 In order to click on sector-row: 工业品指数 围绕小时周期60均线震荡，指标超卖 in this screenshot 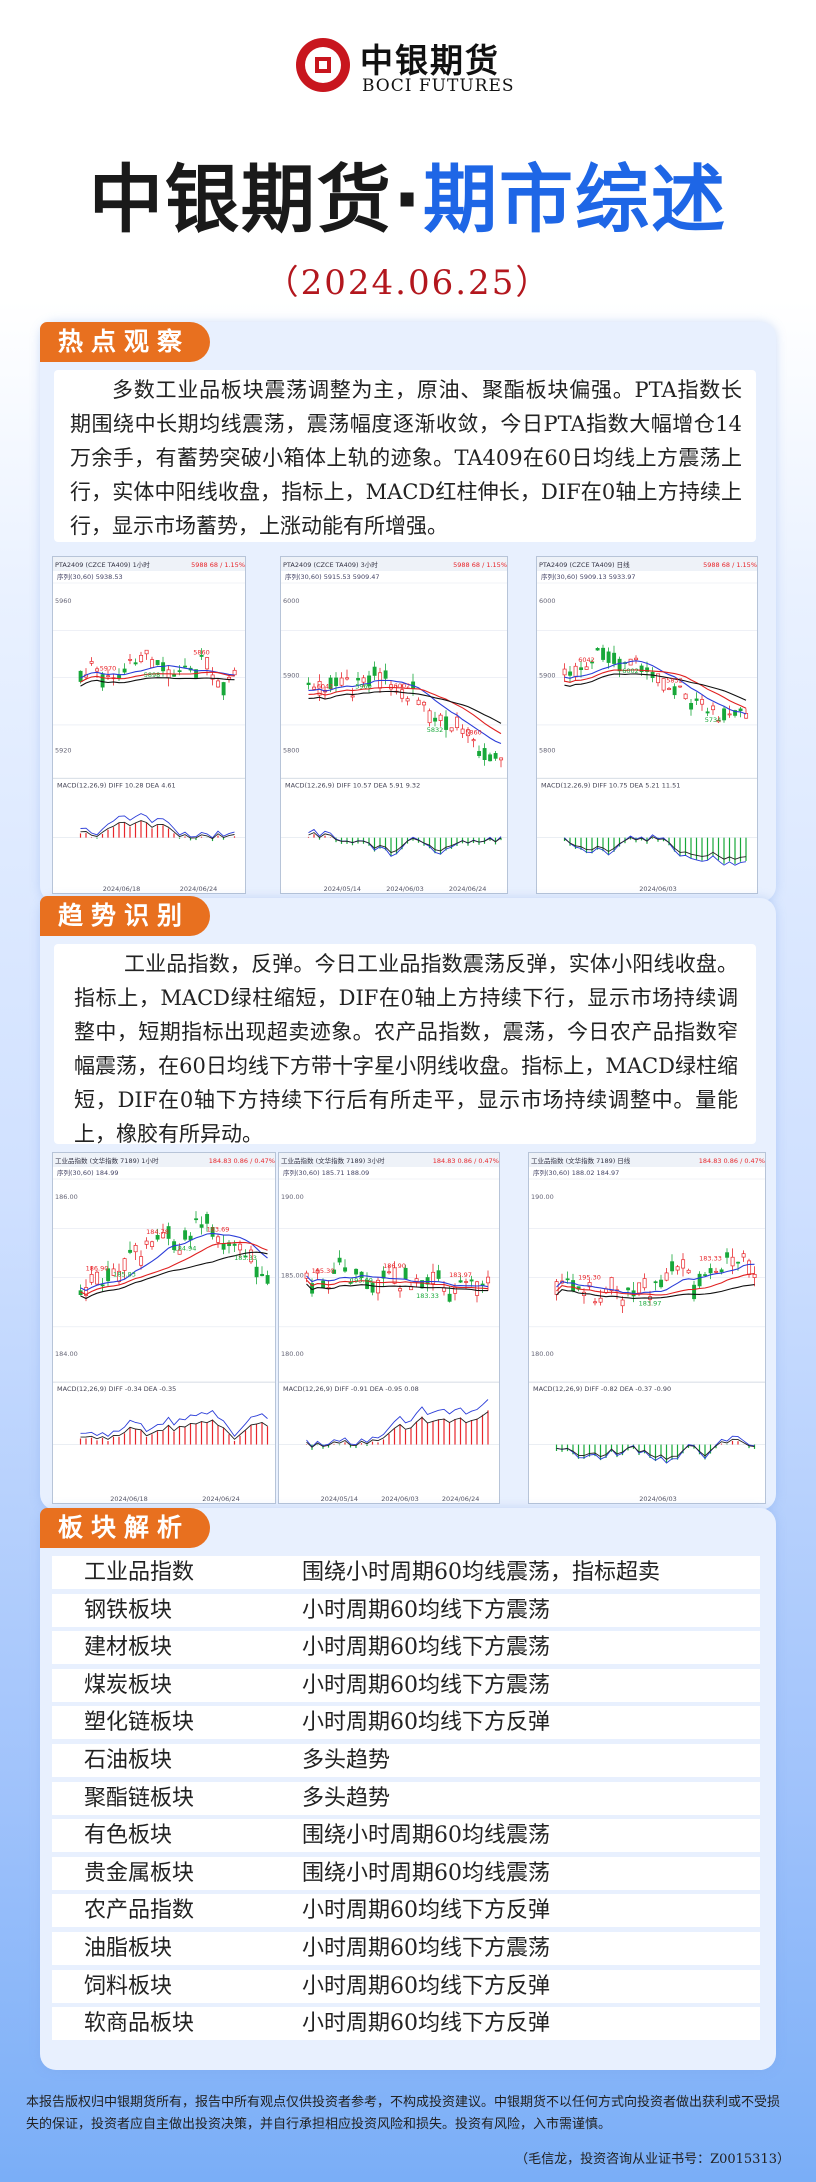, I will do `click(406, 1572)`.